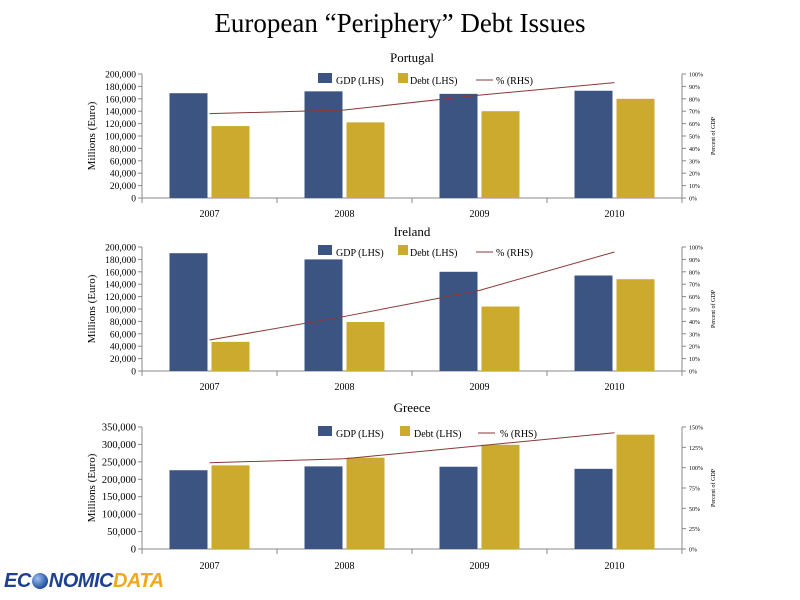  What do you see at coordinates (138, 581) in the screenshot?
I see `logo-part-3: DATA` at bounding box center [138, 581].